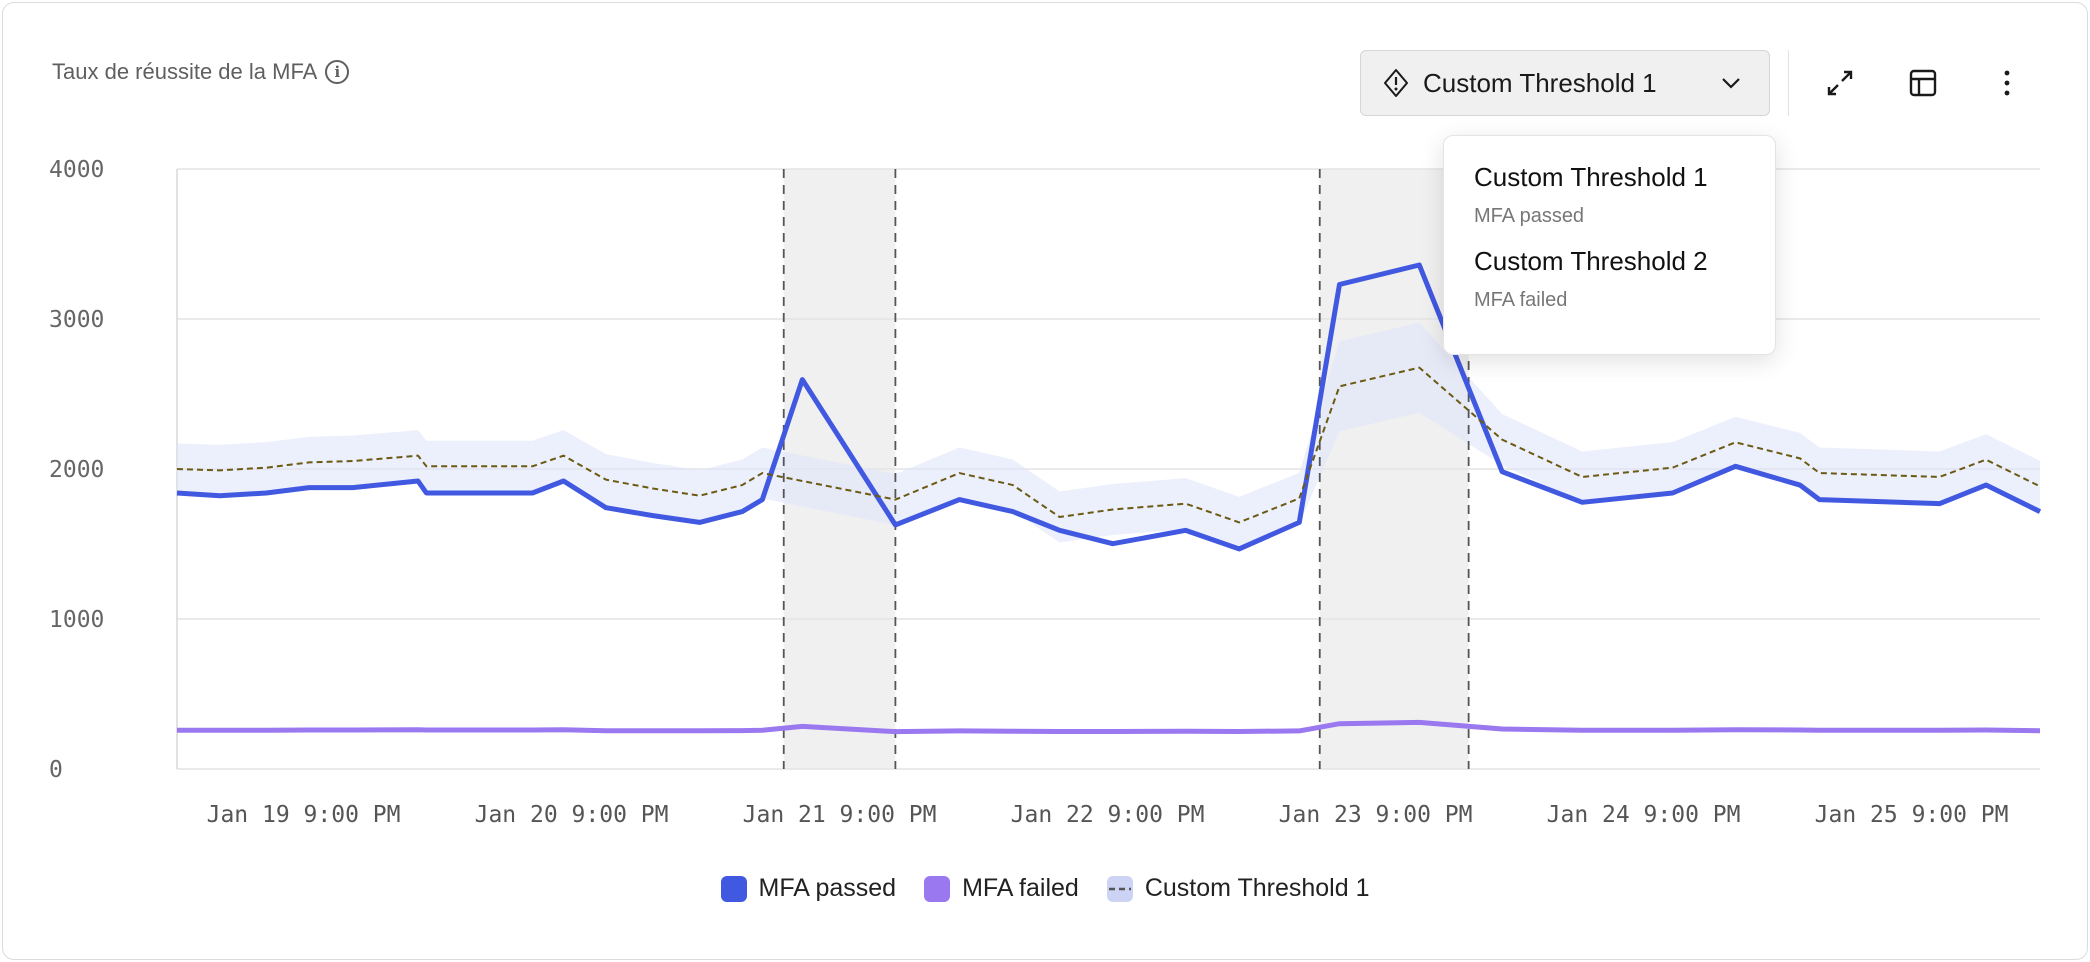  Describe the element at coordinates (1521, 300) in the screenshot. I see `menu-item-sub: MFA failed` at that location.